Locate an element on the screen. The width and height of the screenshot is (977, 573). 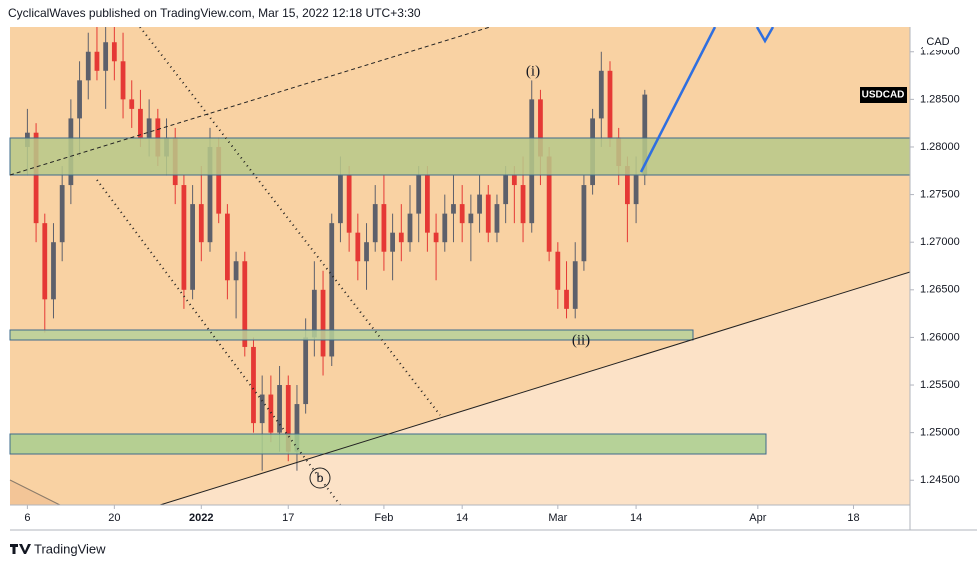
projection is located at coordinates (678, 99).